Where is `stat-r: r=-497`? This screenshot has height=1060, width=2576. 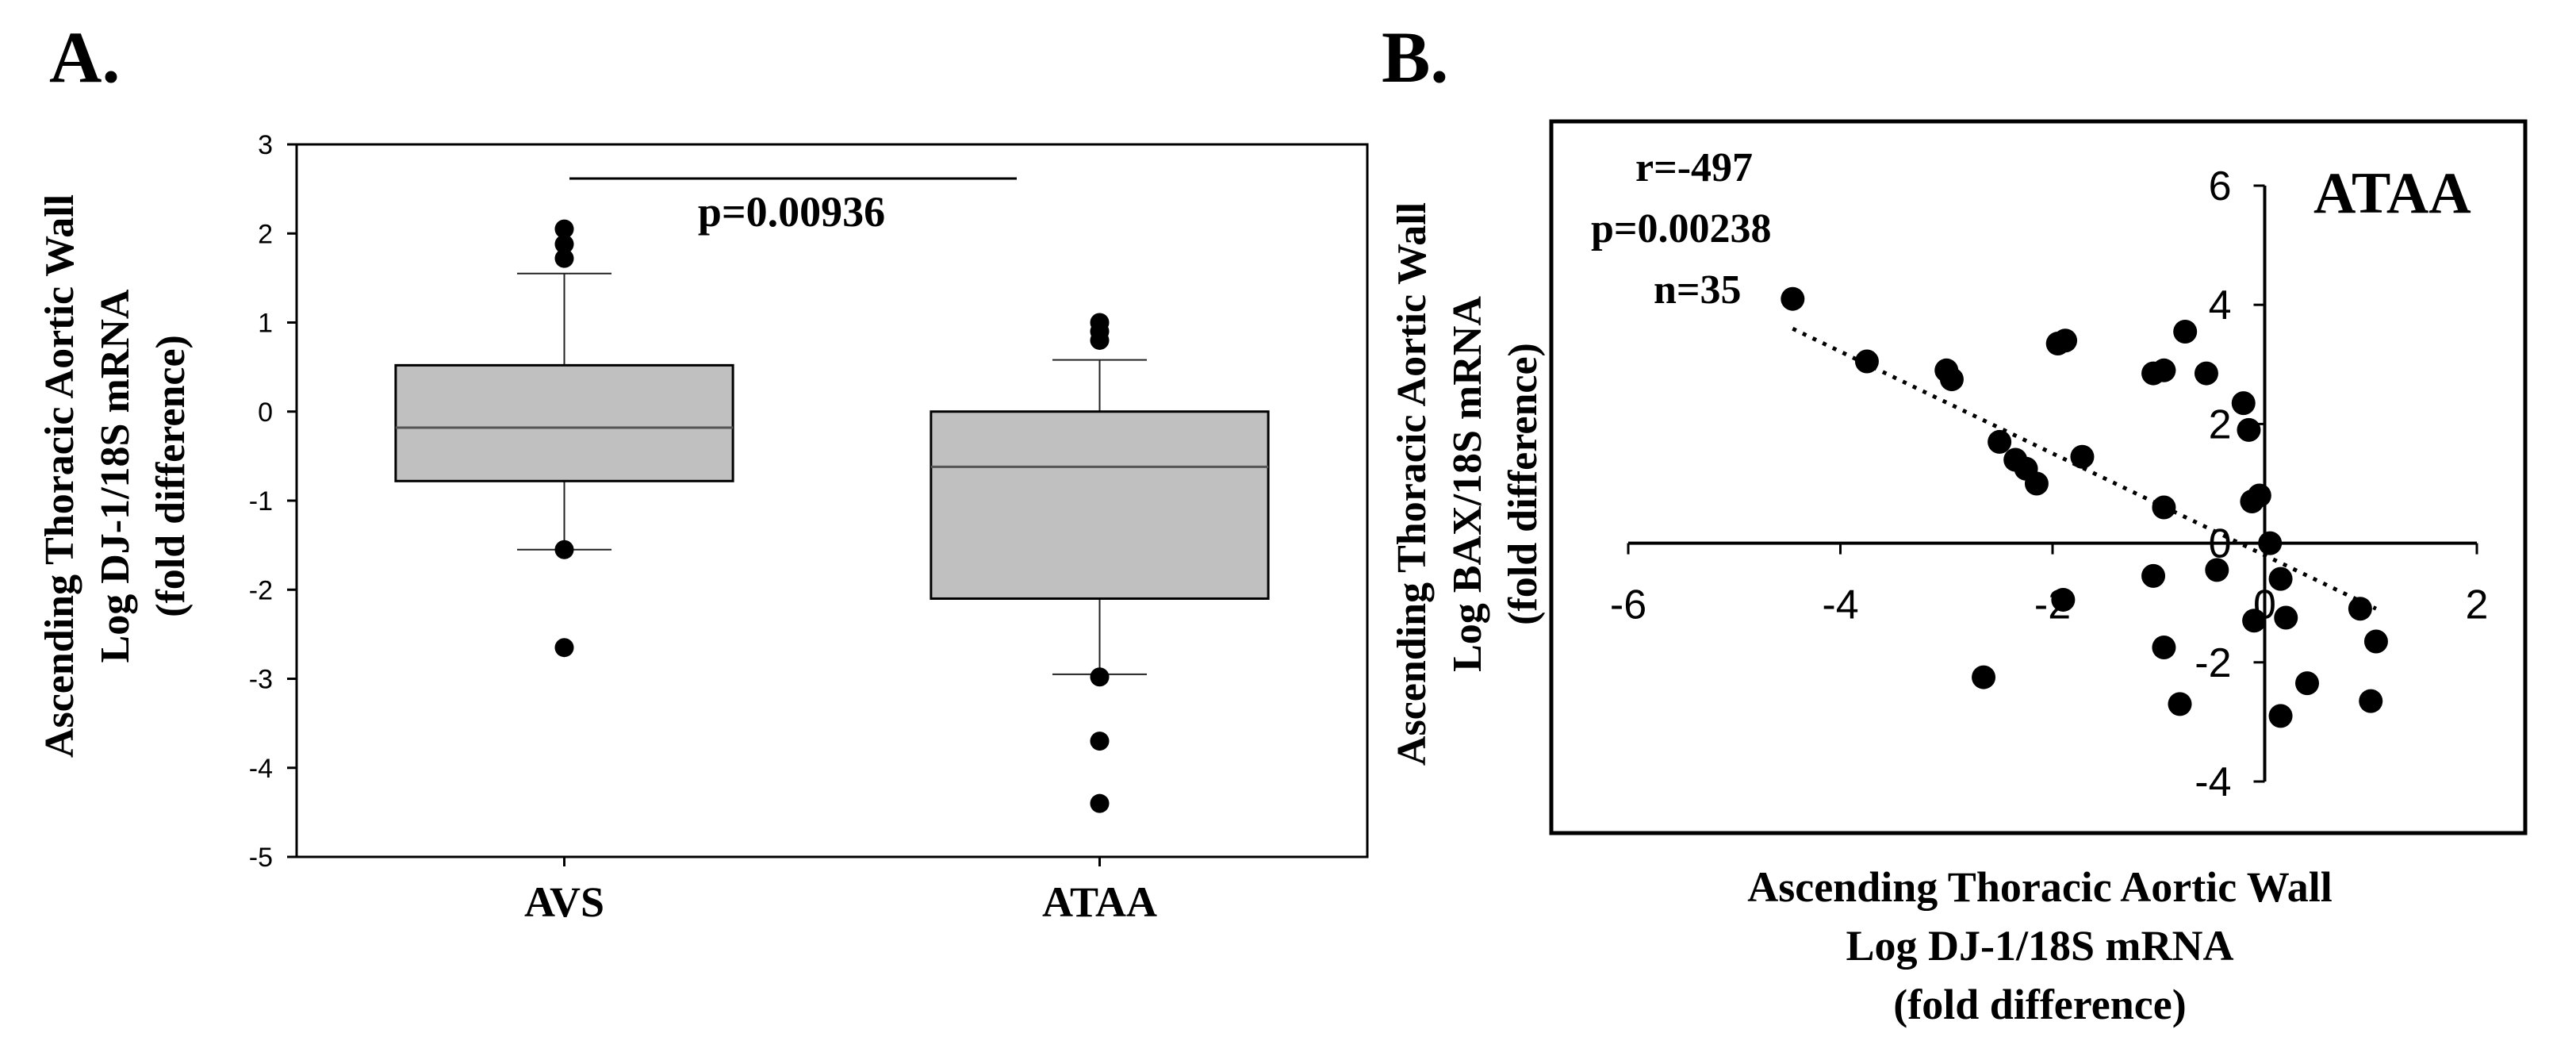 stat-r: r=-497 is located at coordinates (1694, 167).